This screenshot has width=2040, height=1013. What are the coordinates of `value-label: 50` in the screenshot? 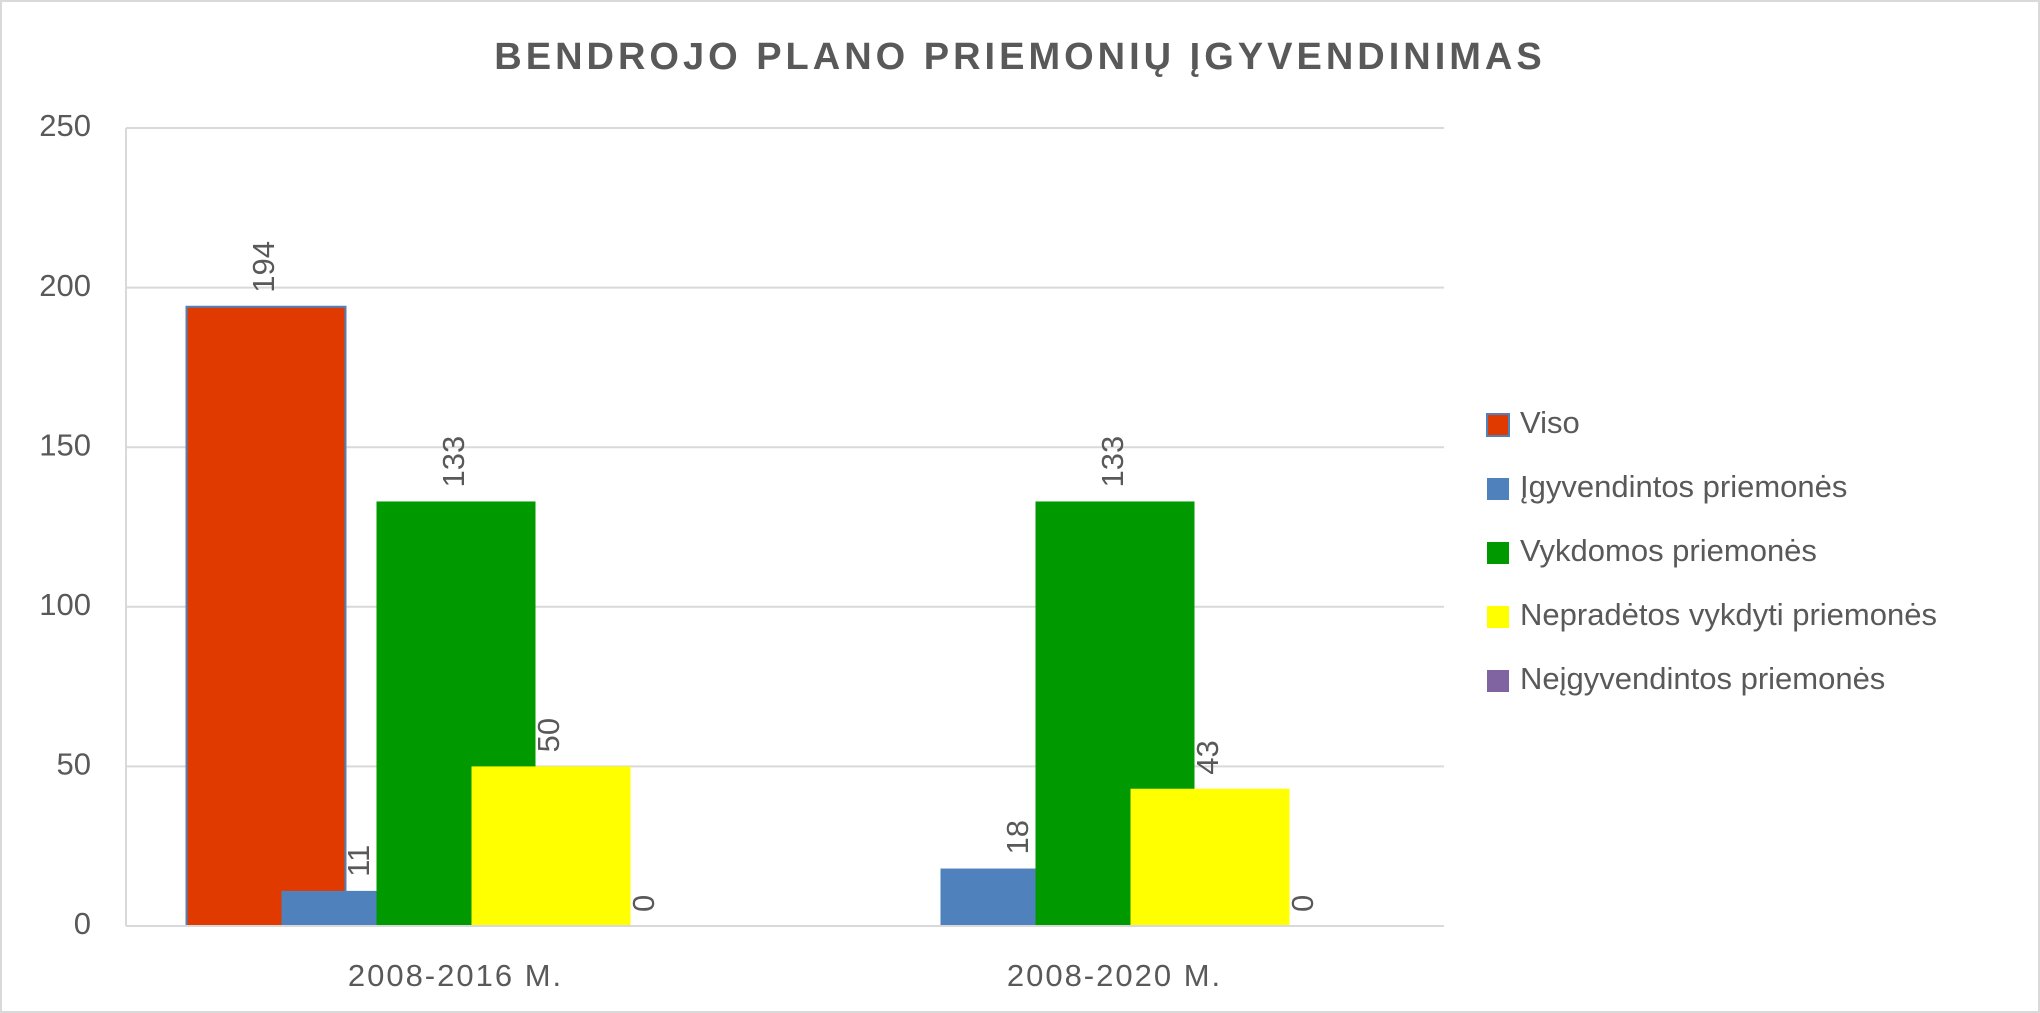 It's located at (548, 735).